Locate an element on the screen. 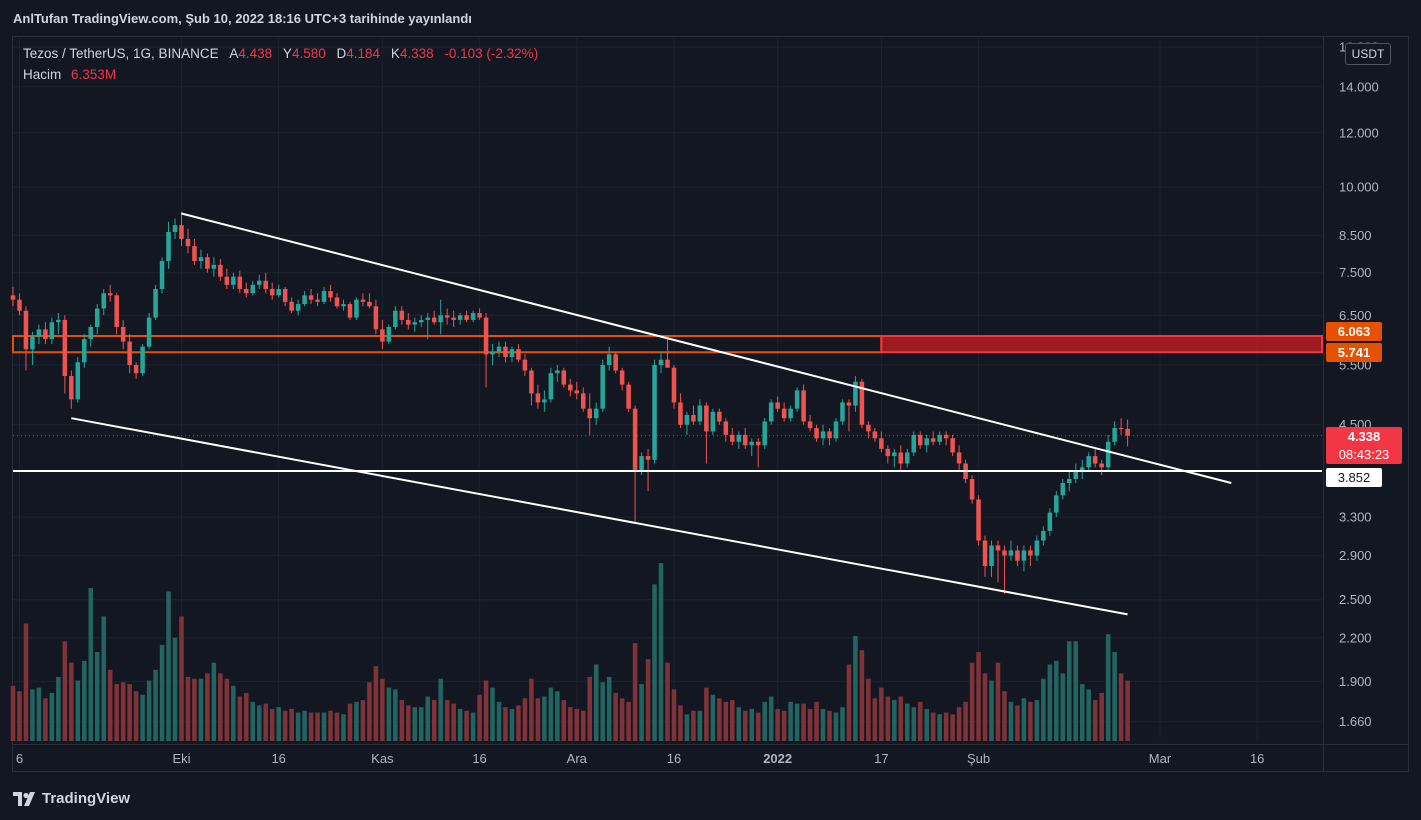 The height and width of the screenshot is (820, 1421). symbol-title: Tezos / TetherUS, 1G, BINANCE is located at coordinates (121, 53).